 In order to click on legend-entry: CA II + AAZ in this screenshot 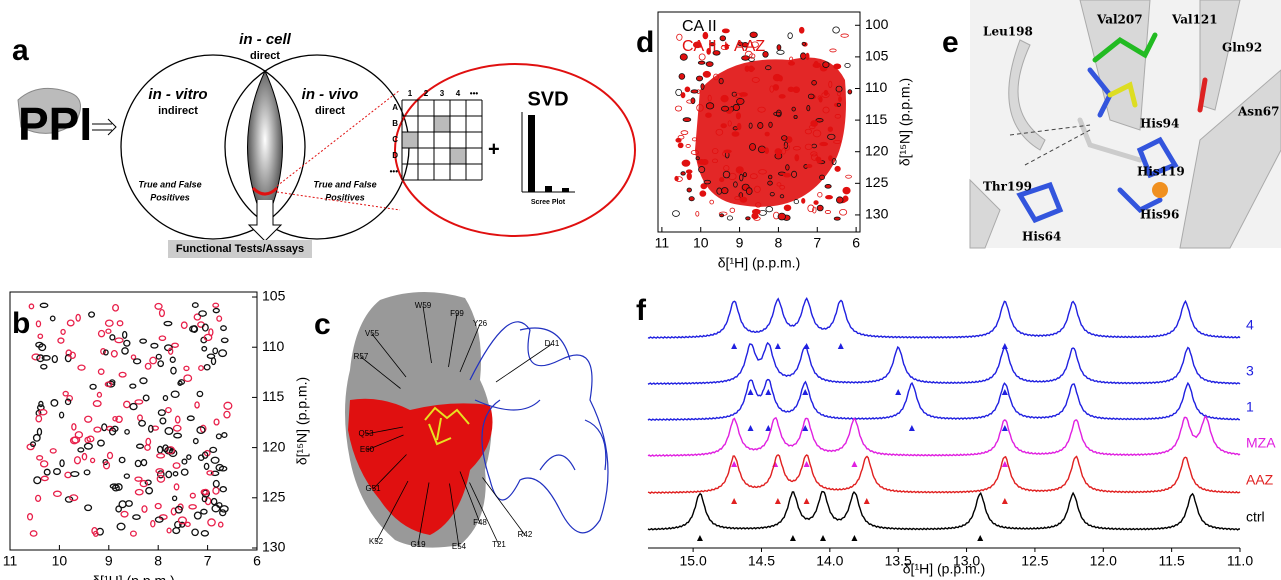, I will do `click(723, 46)`.